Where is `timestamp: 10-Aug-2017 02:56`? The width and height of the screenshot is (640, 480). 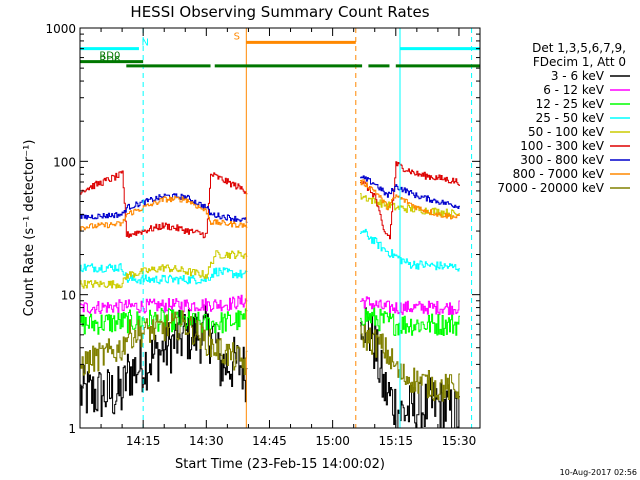 timestamp: 10-Aug-2017 02:56 is located at coordinates (598, 472).